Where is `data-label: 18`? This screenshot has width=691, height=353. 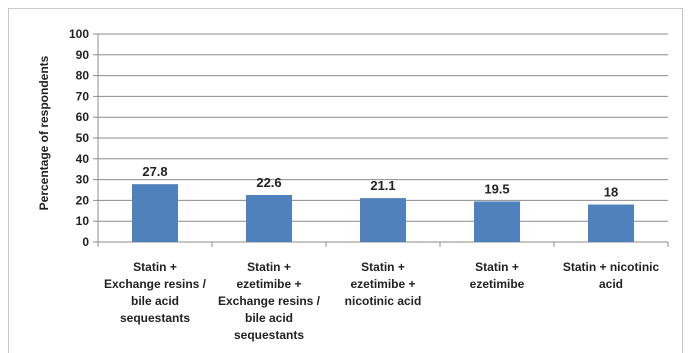 data-label: 18 is located at coordinates (611, 192).